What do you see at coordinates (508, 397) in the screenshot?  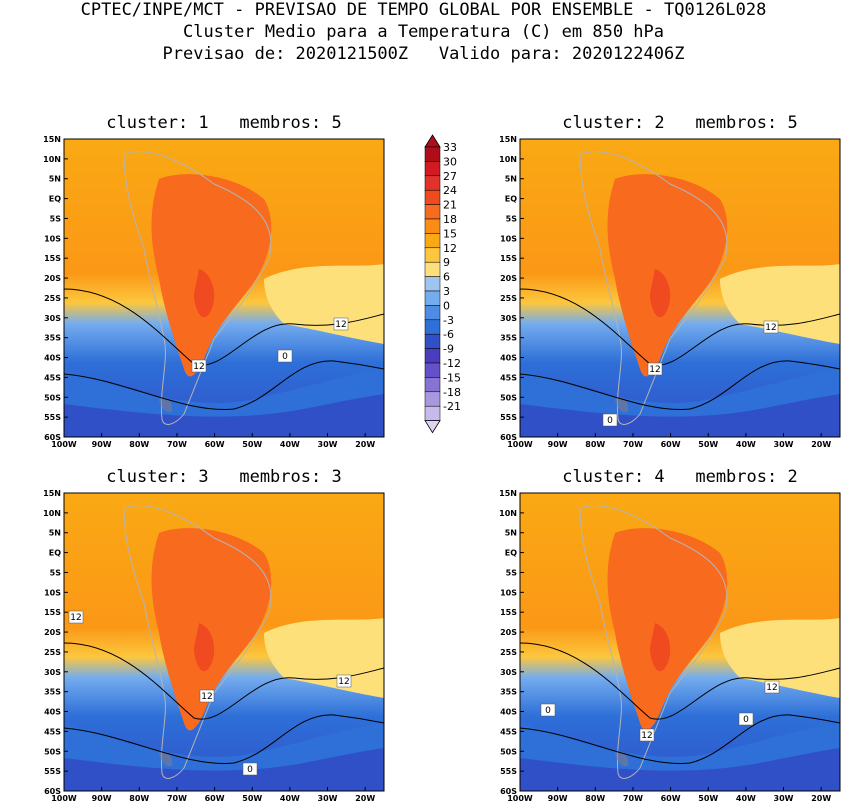 I see `lat-tick-label: 50S` at bounding box center [508, 397].